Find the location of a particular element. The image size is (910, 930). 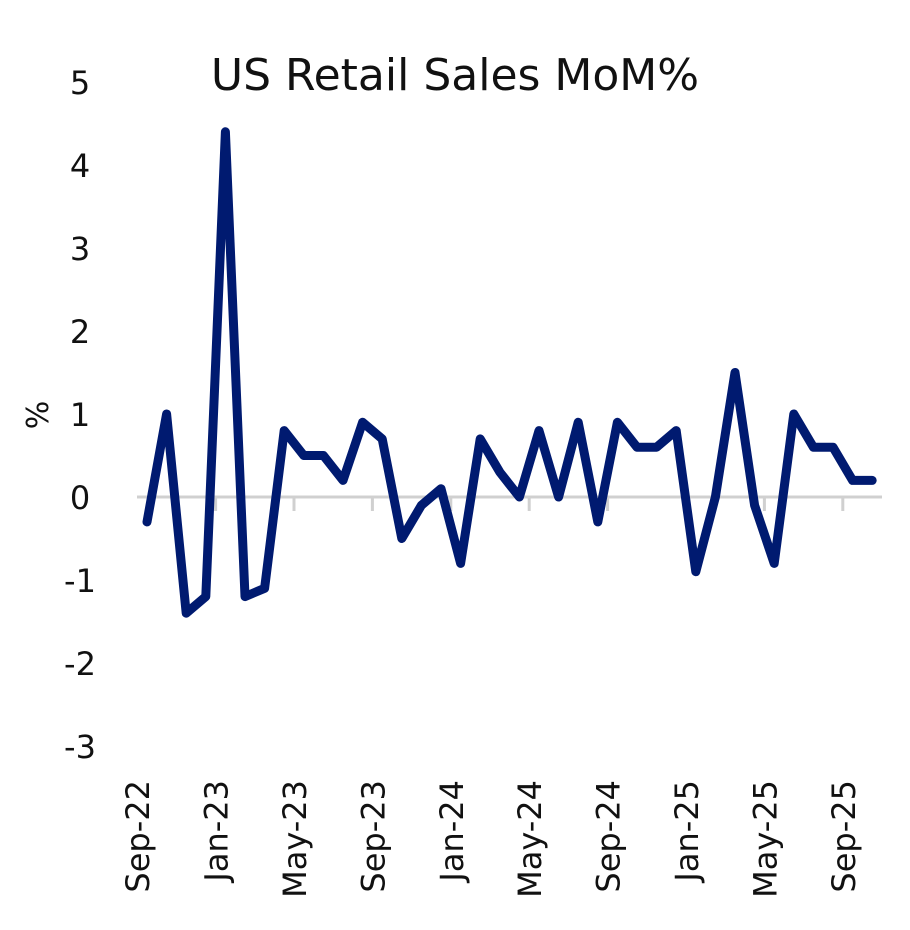

x-tick-label: Sep-24 is located at coordinates (609, 836).